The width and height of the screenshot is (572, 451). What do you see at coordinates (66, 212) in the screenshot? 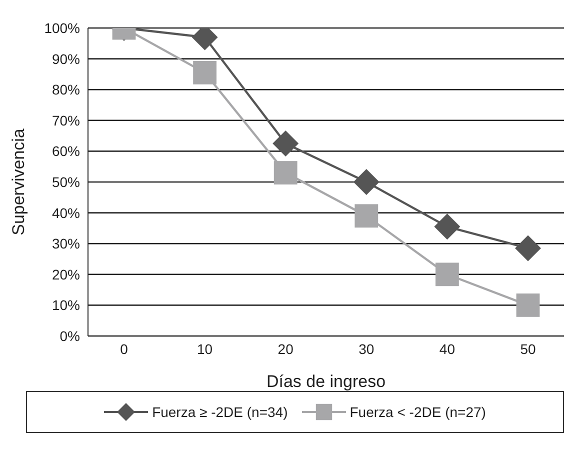
I see `y-tick-label: 40%` at bounding box center [66, 212].